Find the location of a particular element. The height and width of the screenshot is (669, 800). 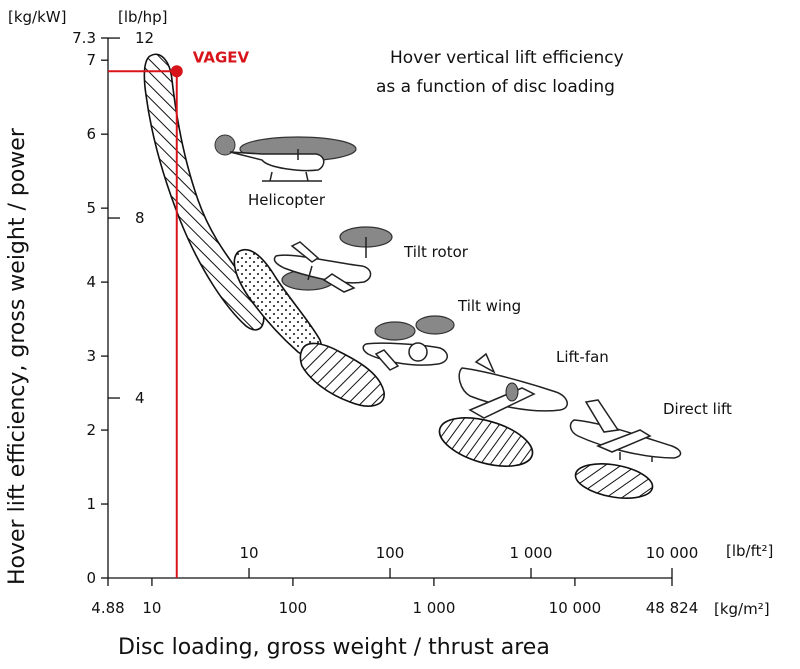

vagev-label: VAGEV is located at coordinates (221, 57).